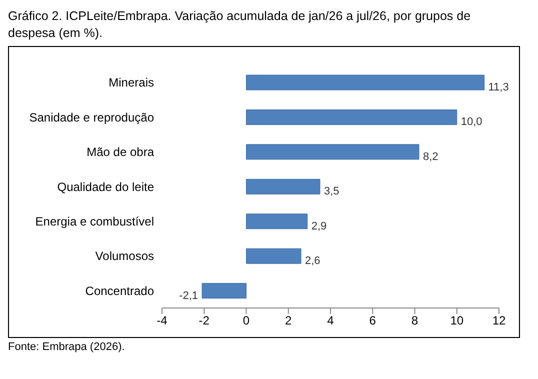  I want to click on x-tick-label: 4, so click(330, 321).